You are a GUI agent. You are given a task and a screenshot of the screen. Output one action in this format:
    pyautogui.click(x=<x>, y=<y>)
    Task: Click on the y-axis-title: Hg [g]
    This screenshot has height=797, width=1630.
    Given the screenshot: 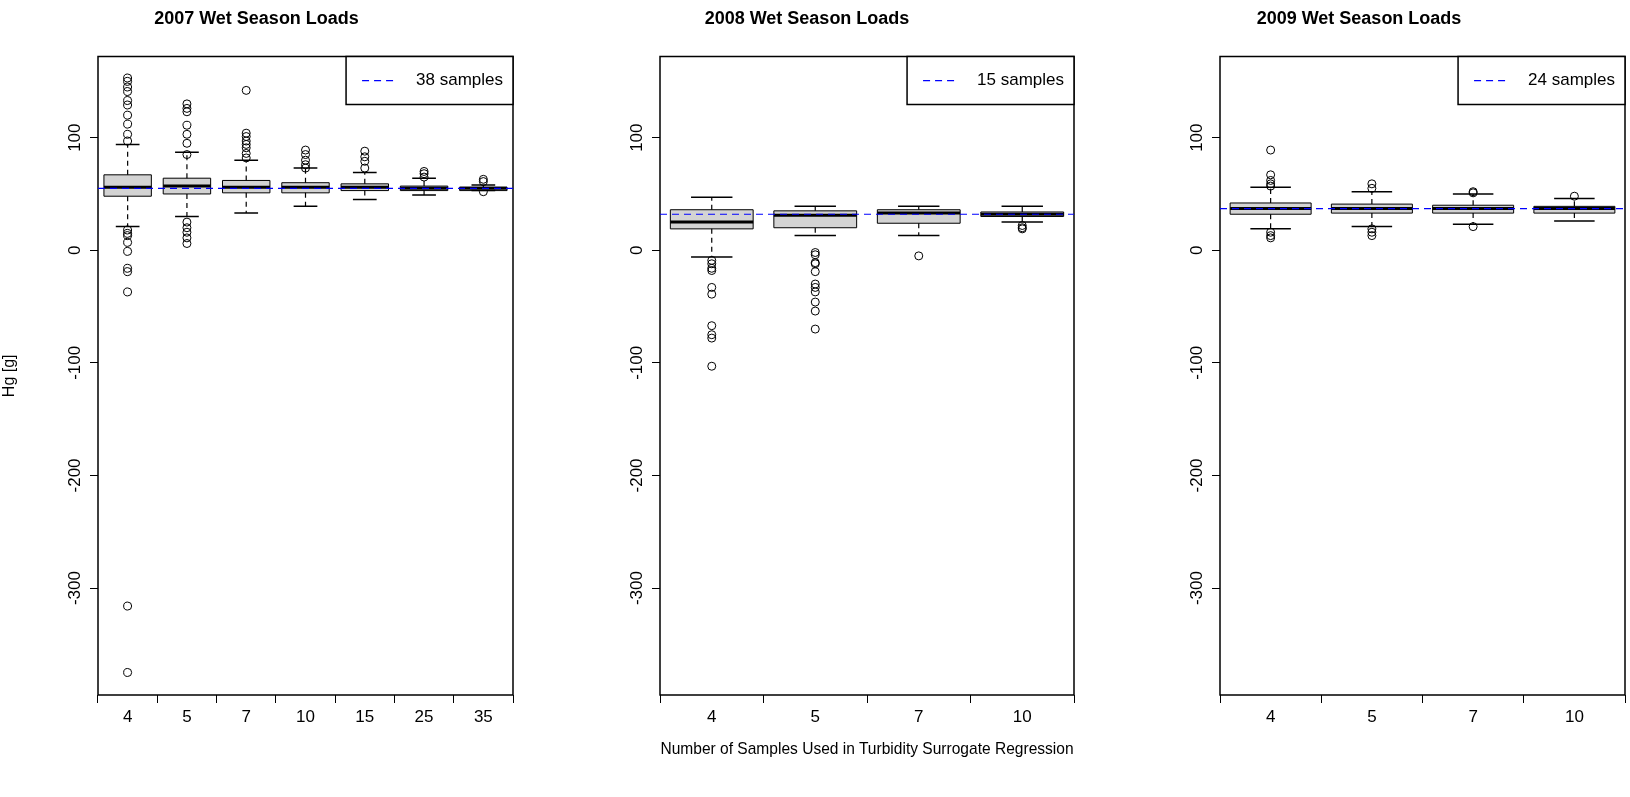 What is the action you would take?
    pyautogui.click(x=9, y=376)
    